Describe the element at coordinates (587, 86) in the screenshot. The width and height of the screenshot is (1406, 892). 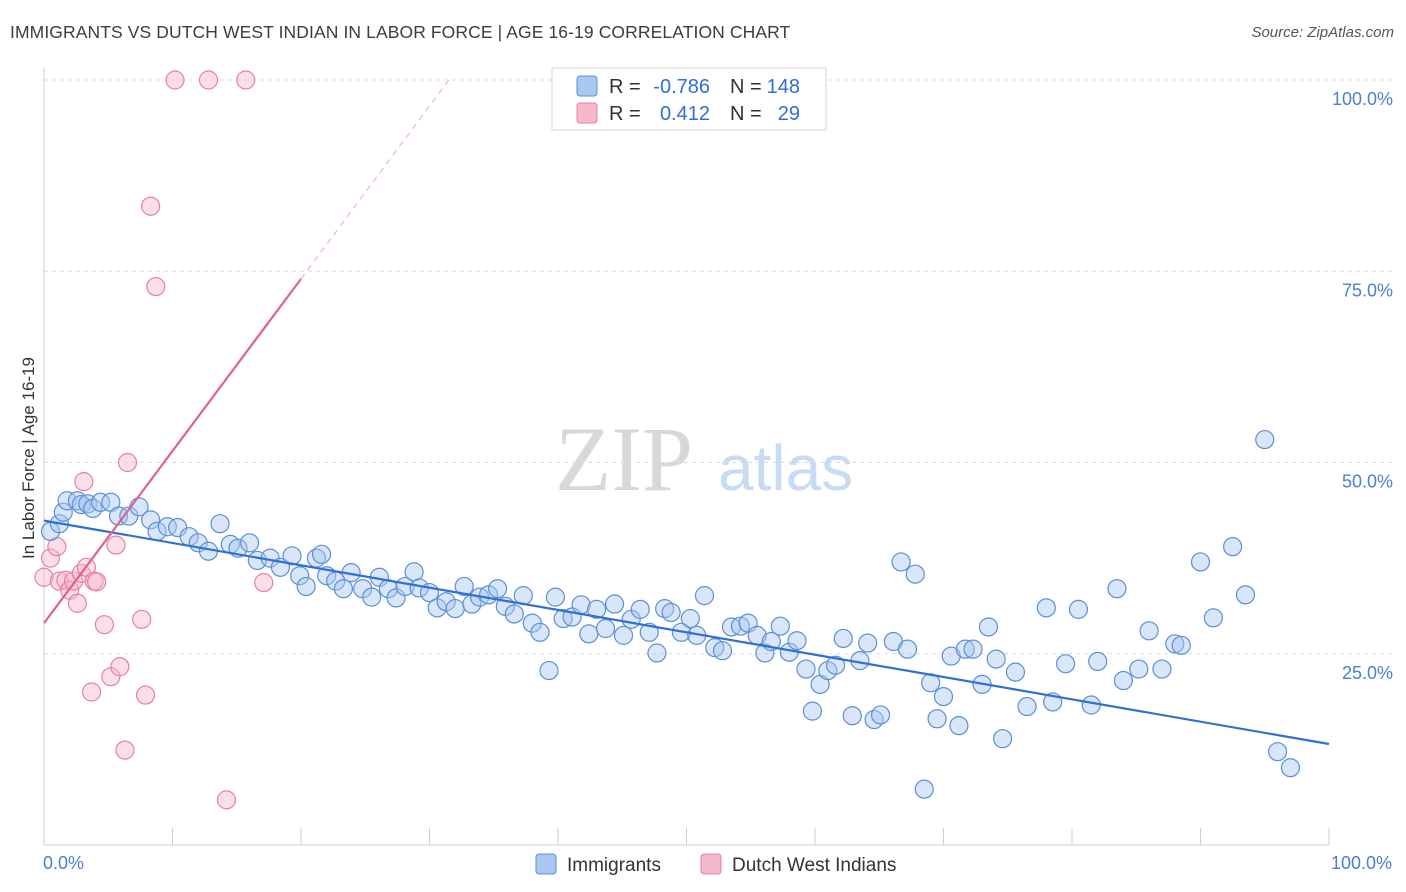
I see `legend-swatch-immigrants` at that location.